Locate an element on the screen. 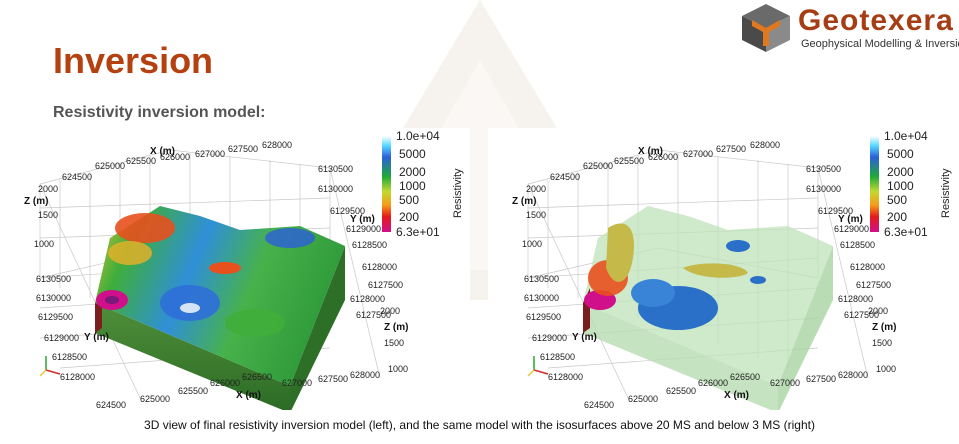  x-tick: 625000 is located at coordinates (643, 399).